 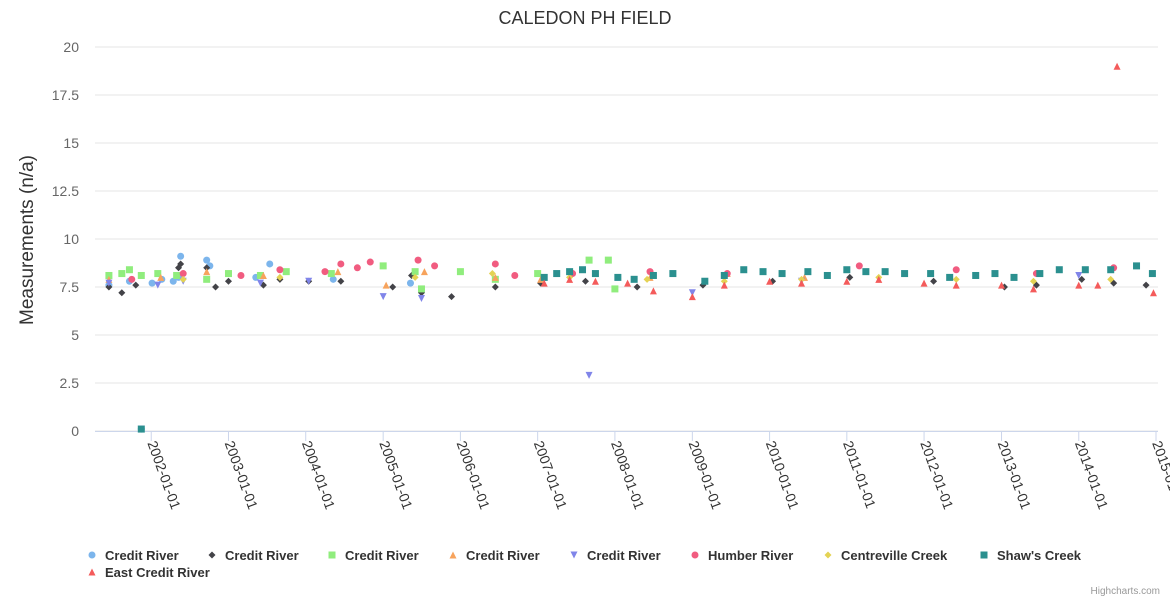 What do you see at coordinates (1125, 591) in the screenshot?
I see `credits-link: Highcharts.com` at bounding box center [1125, 591].